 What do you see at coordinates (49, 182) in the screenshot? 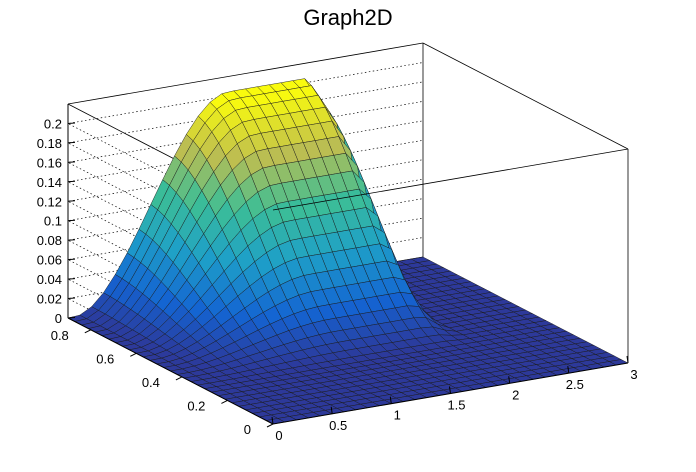
I see `z-tick-label: 0.14` at bounding box center [49, 182].